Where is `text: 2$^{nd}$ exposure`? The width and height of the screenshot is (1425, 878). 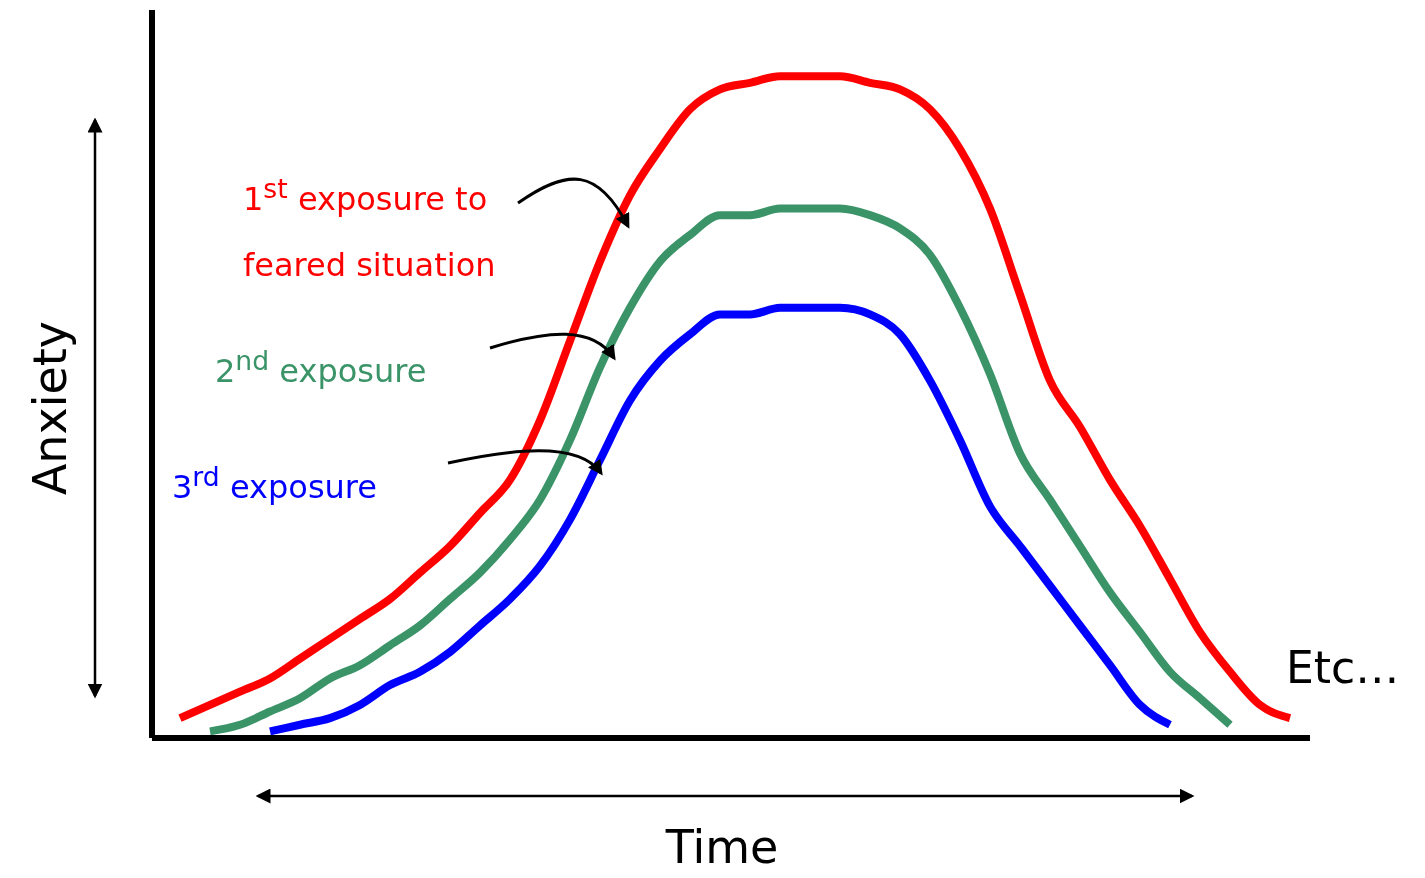 text: 2$^{nd}$ exposure is located at coordinates (321, 368).